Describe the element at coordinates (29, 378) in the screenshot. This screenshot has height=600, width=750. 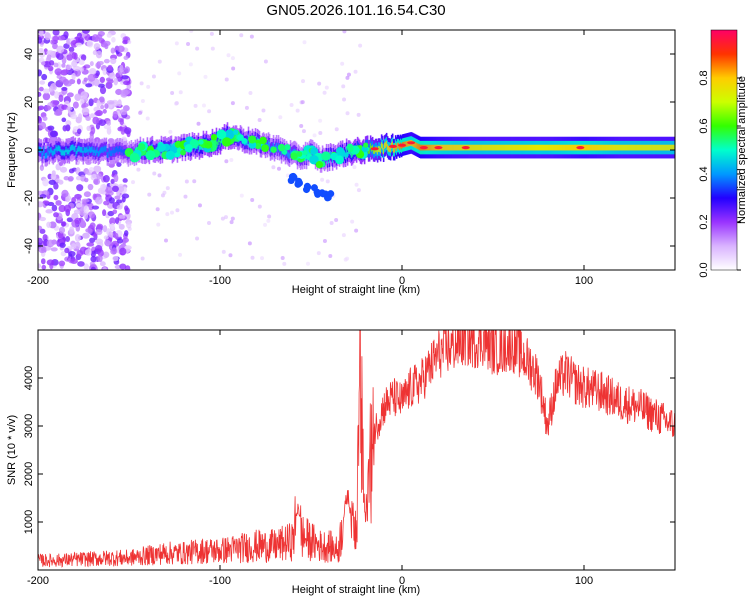
I see `snr-y-tick-label: 4000` at that location.